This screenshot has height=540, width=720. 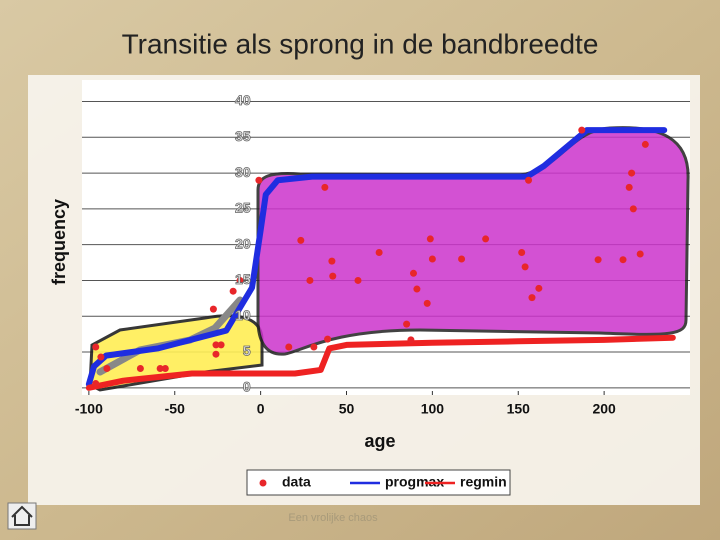 I want to click on y-tick-label: 25, so click(x=243, y=208).